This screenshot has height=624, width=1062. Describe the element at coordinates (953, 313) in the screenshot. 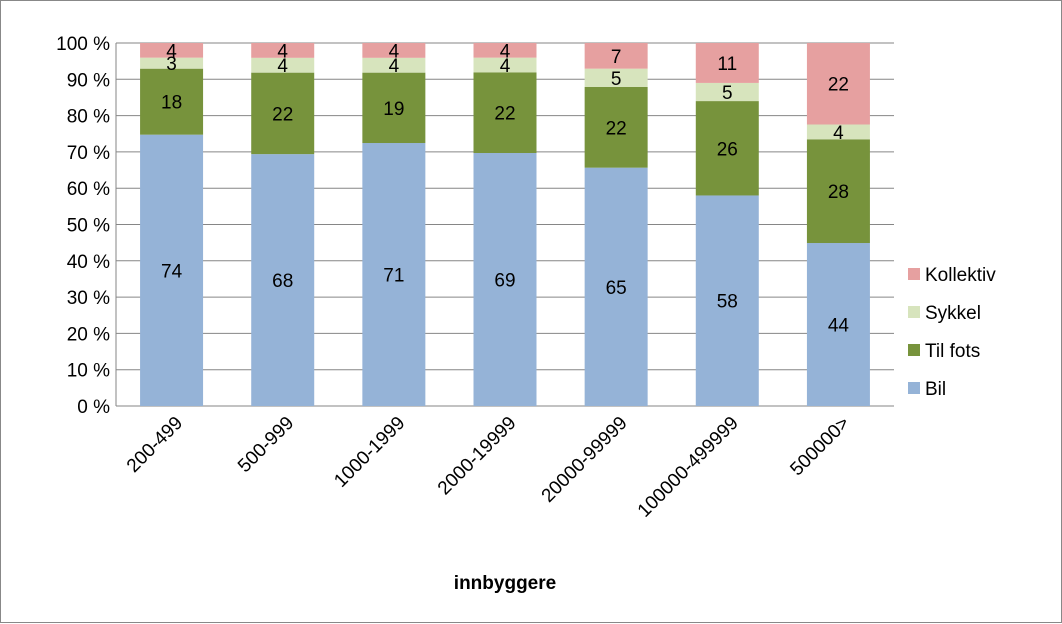

I see `legend-label: Sykkel` at that location.